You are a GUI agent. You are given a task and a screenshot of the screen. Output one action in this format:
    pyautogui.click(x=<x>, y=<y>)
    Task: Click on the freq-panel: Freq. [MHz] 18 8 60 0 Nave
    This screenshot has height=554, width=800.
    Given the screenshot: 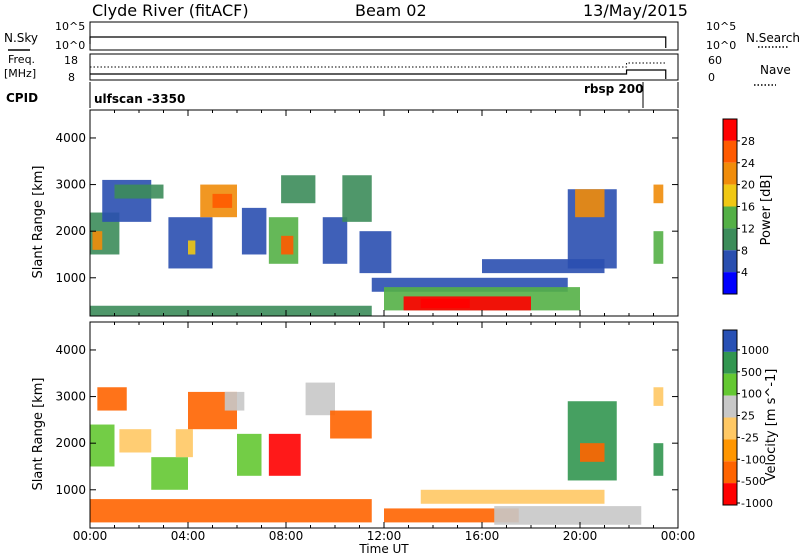 What is the action you would take?
    pyautogui.click(x=397, y=69)
    